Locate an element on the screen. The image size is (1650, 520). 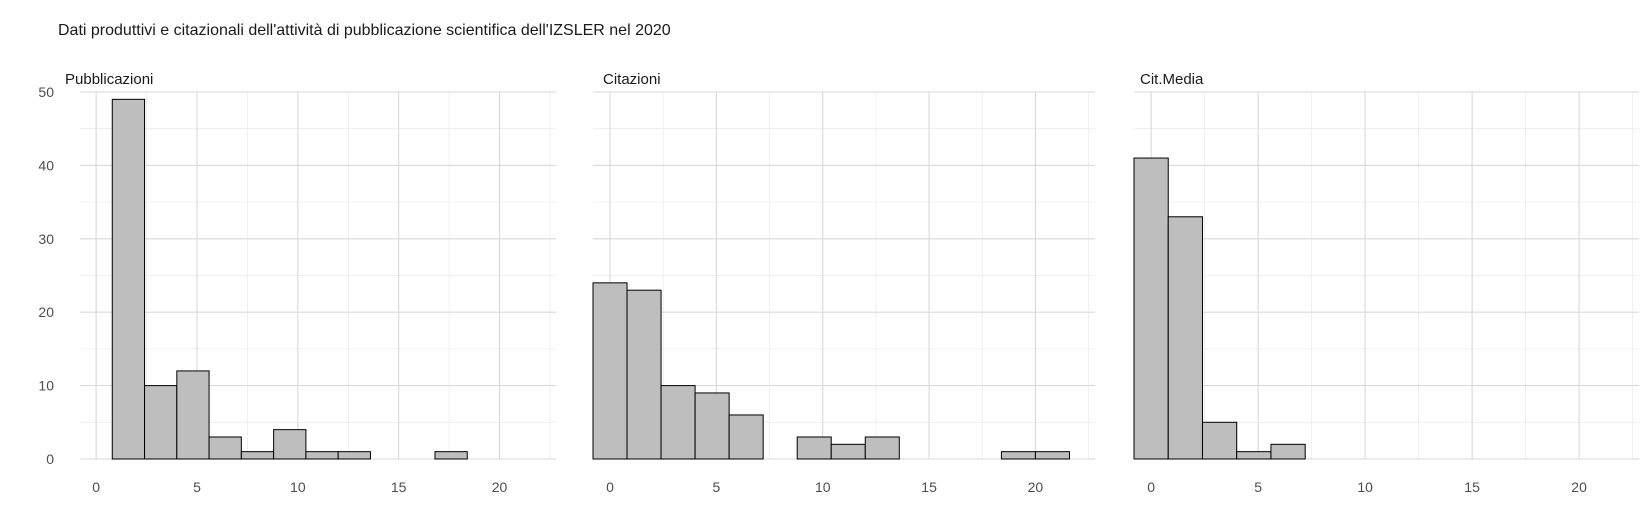
panel-title: Cit.Media is located at coordinates (1172, 79).